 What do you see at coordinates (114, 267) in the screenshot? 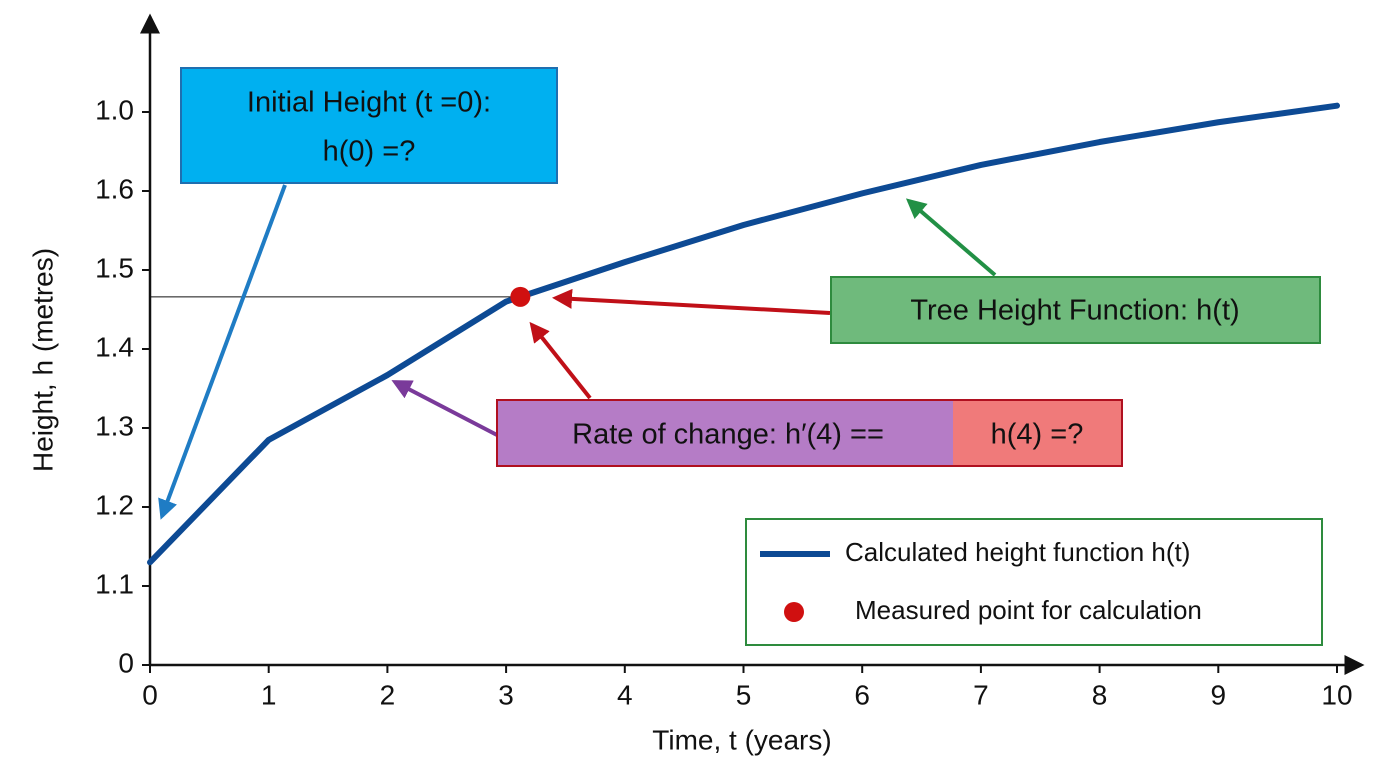
I see `y-tick-label: 1.5` at bounding box center [114, 267].